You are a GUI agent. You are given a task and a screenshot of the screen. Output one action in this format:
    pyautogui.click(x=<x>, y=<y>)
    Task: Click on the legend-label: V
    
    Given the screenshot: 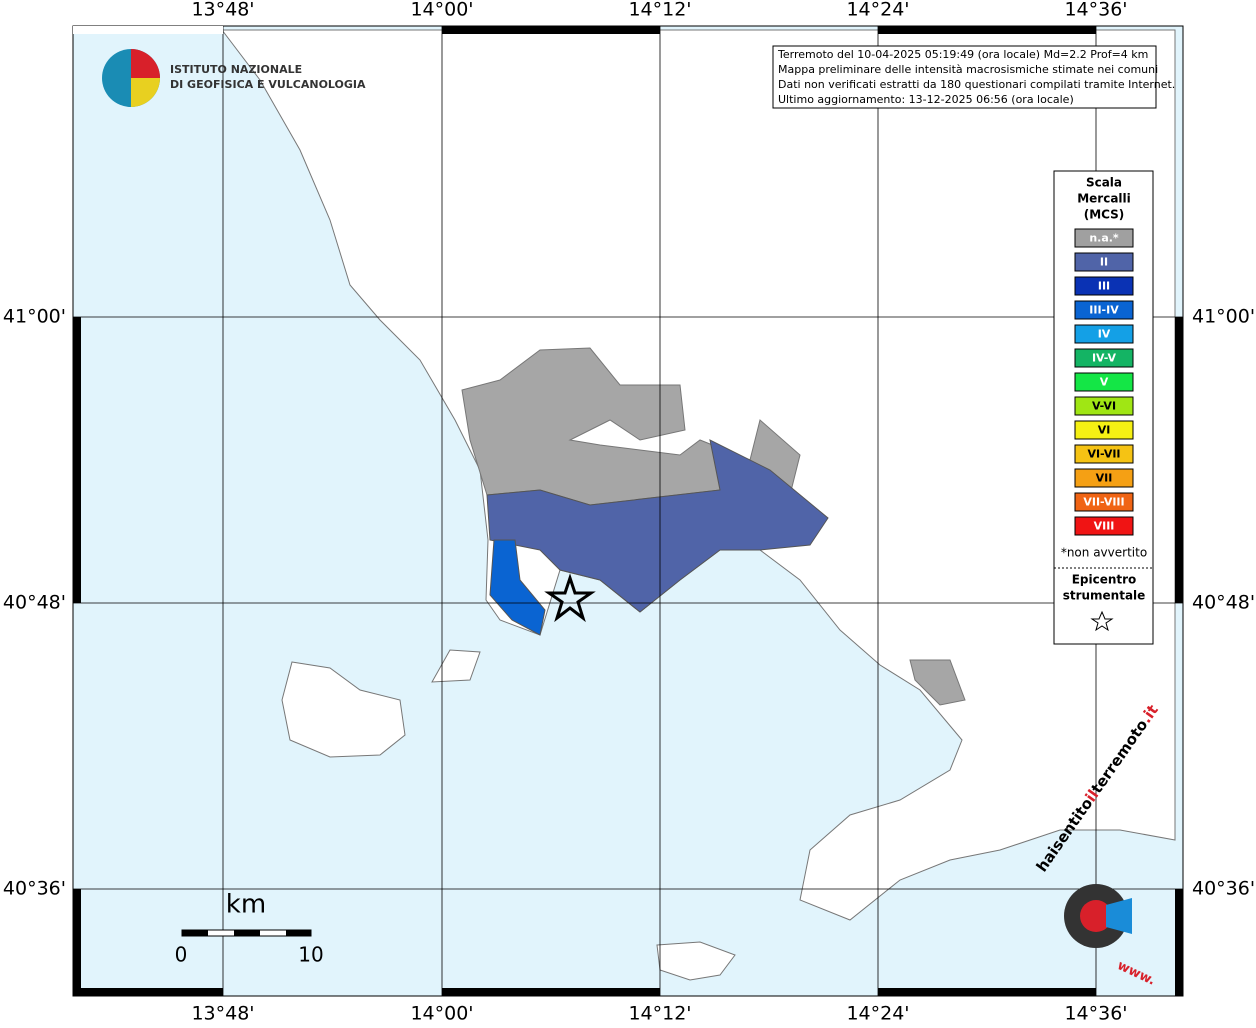 What is the action you would take?
    pyautogui.click(x=1104, y=382)
    